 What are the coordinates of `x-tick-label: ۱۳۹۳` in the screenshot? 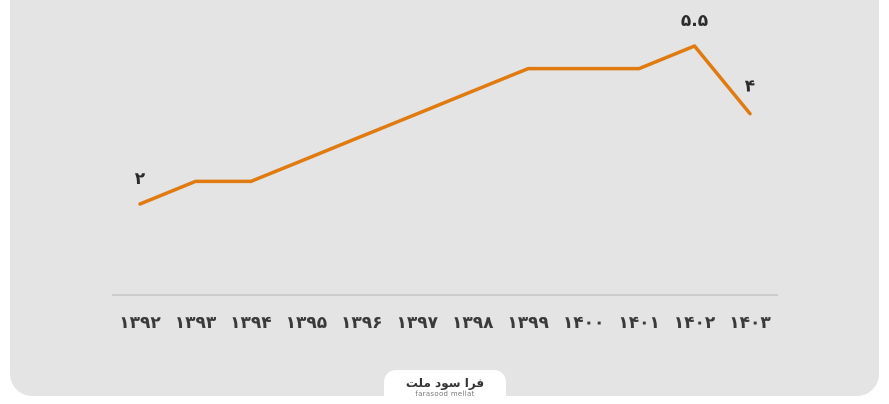 It's located at (196, 323).